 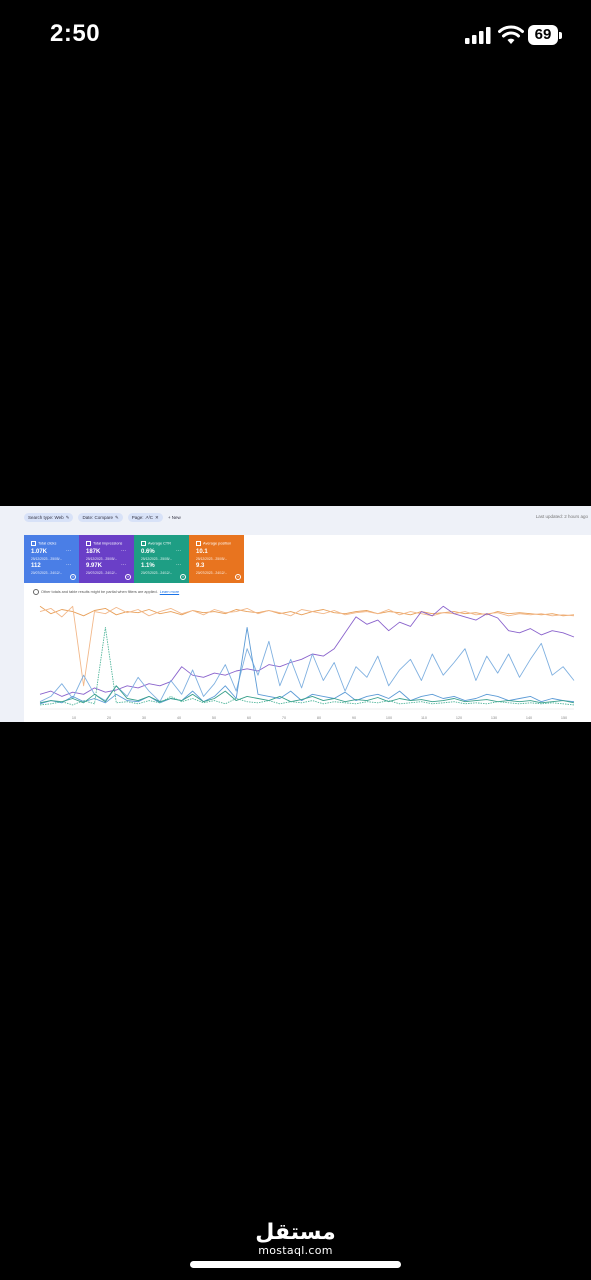 I want to click on x-tick-label: 80, so click(x=319, y=718).